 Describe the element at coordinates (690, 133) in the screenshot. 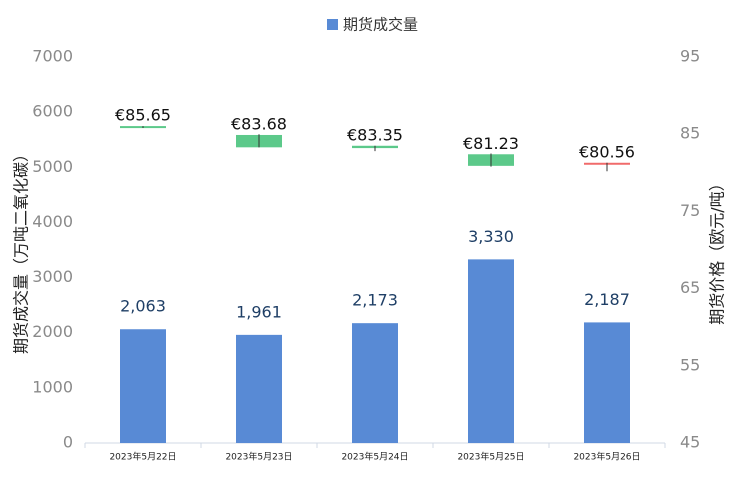

I see `y2-tick-label: 85` at that location.